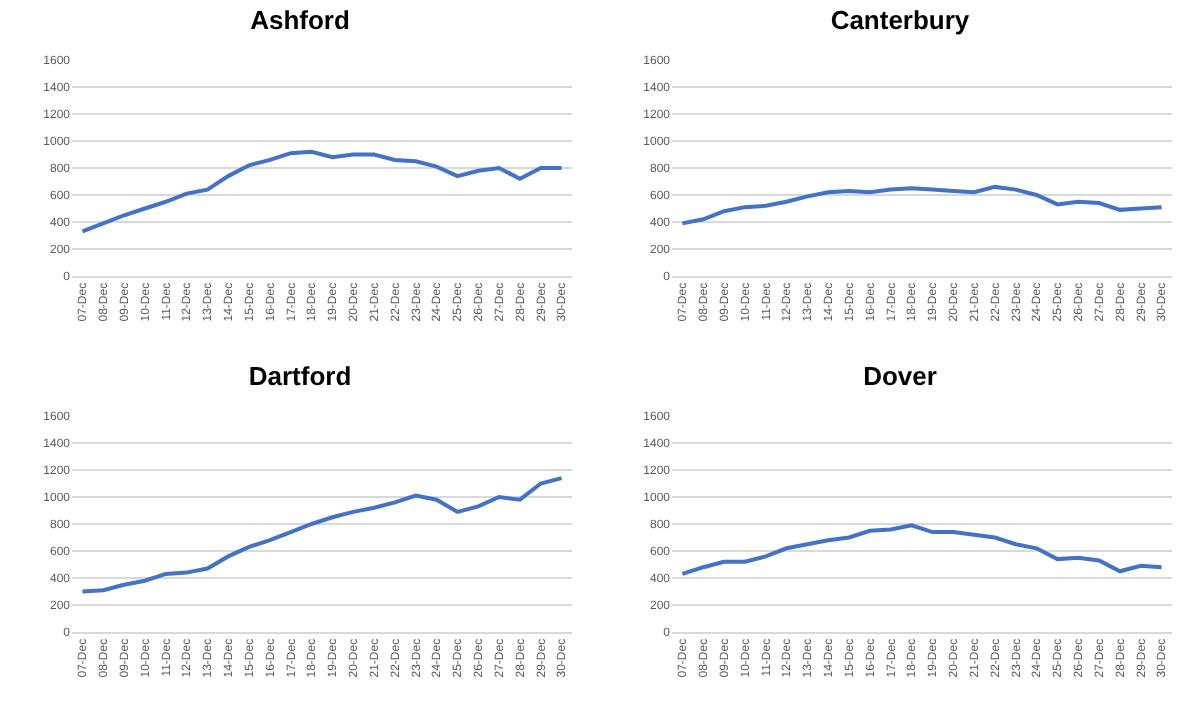 The width and height of the screenshot is (1200, 712). I want to click on chart-title: Ashford, so click(300, 19).